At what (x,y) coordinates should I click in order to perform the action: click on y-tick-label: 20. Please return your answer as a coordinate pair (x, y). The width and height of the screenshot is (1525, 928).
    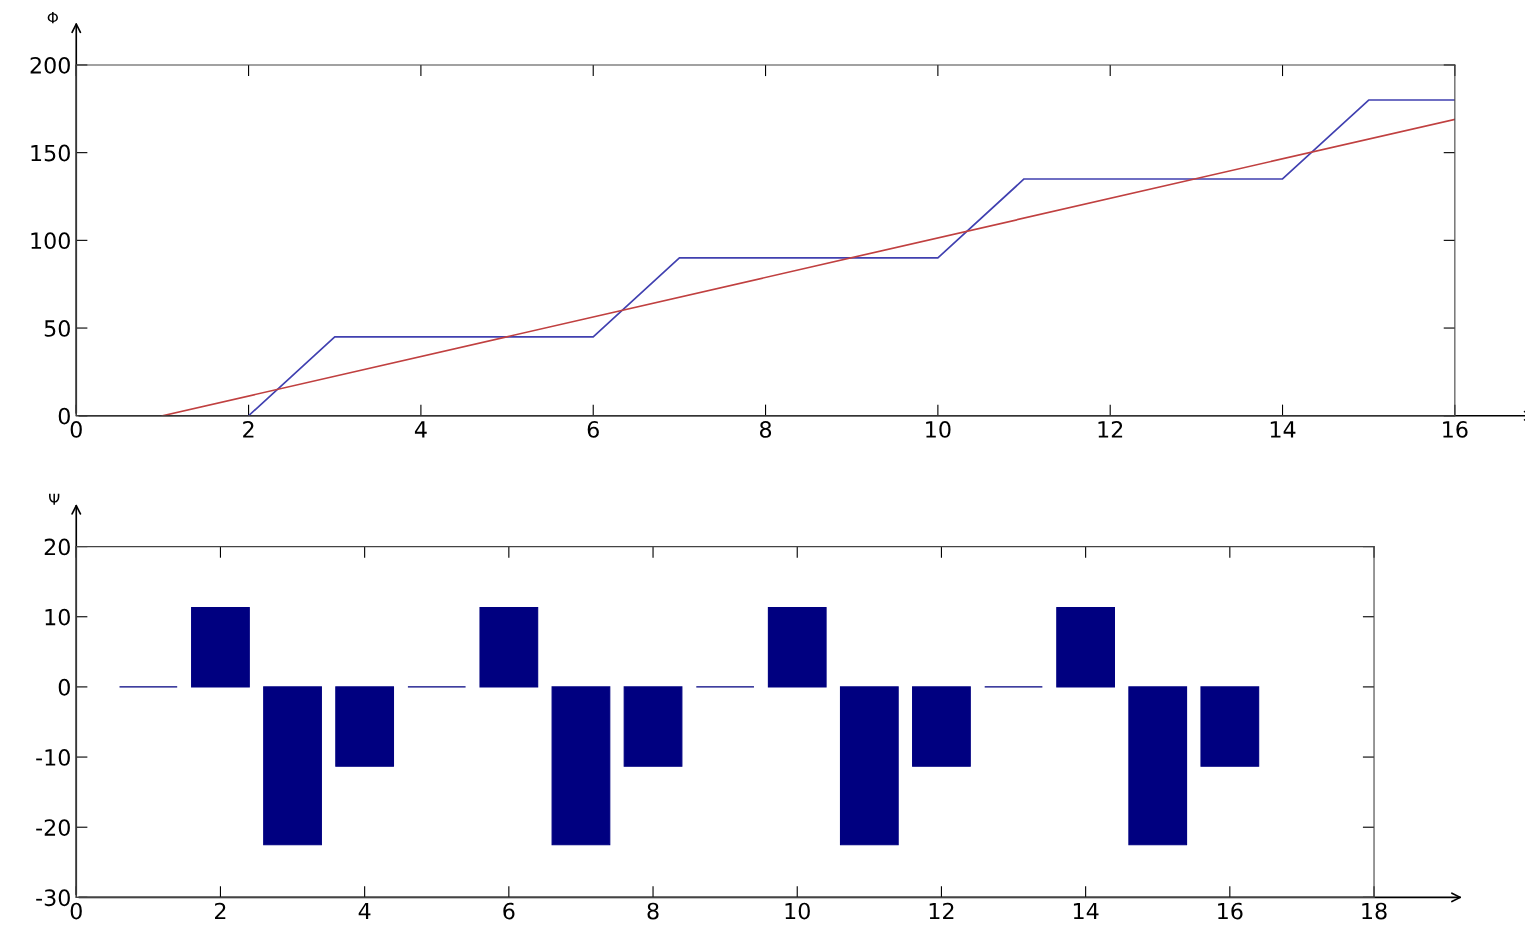
    Looking at the image, I should click on (57, 547).